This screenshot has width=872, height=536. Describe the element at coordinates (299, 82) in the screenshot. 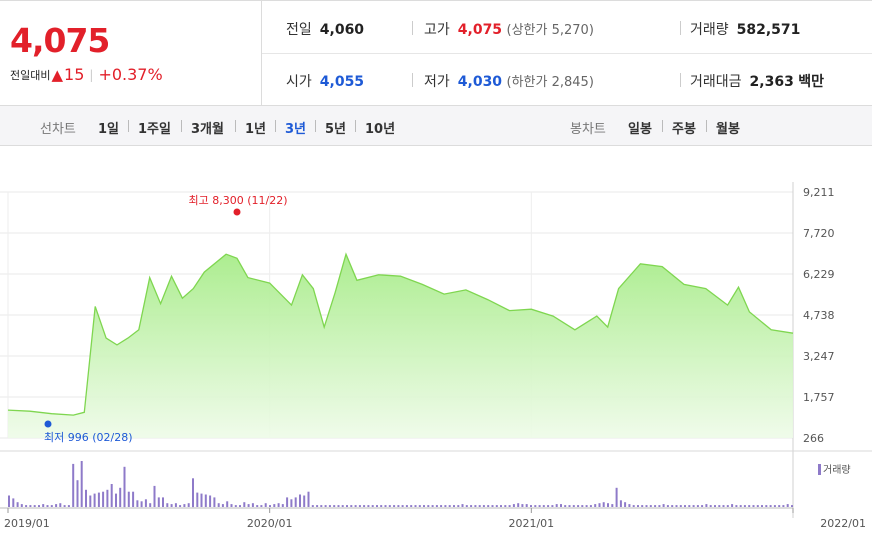

I see `stat-label: 시가` at that location.